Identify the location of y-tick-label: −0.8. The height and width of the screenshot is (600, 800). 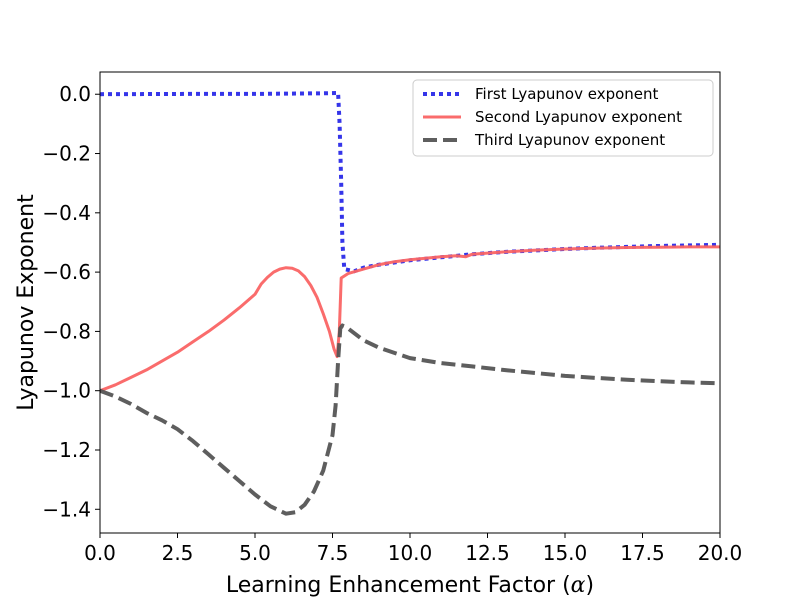
(66, 331).